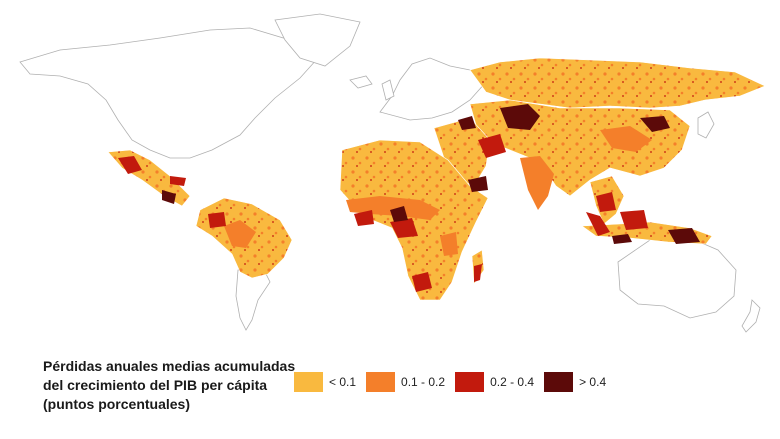  Describe the element at coordinates (399, 214) in the screenshot. I see `patch-congo` at that location.